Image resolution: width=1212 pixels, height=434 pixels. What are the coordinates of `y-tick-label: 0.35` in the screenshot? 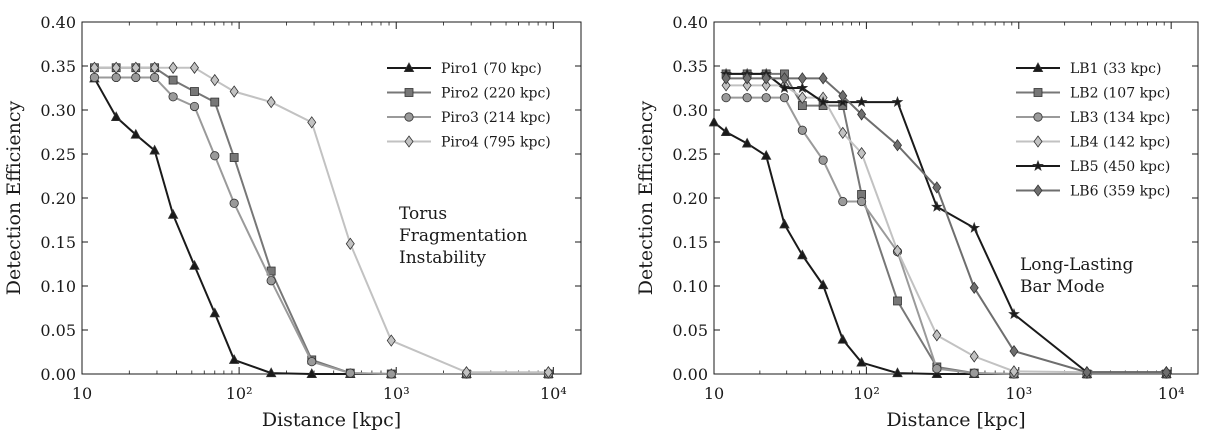 It's located at (58, 66).